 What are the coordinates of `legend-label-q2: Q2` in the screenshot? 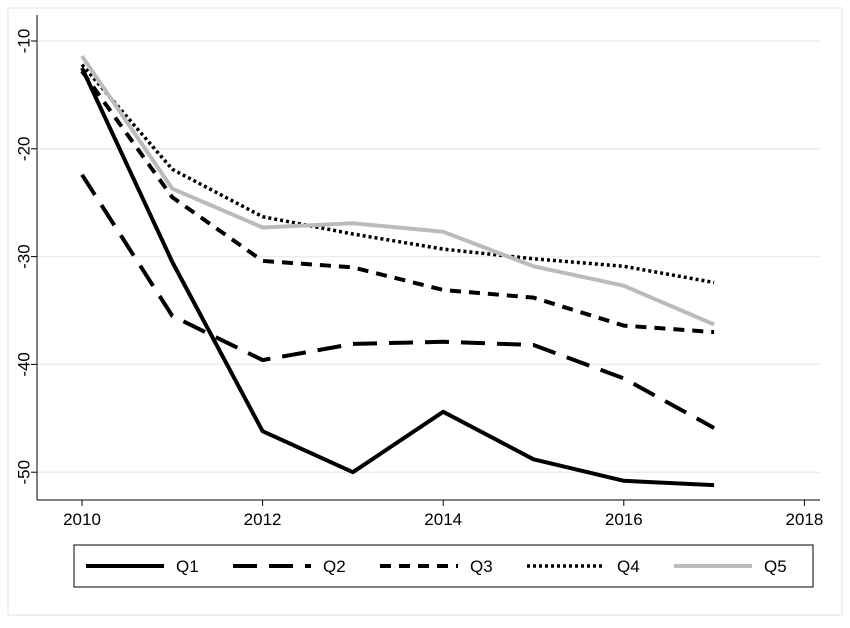 It's located at (334, 566).